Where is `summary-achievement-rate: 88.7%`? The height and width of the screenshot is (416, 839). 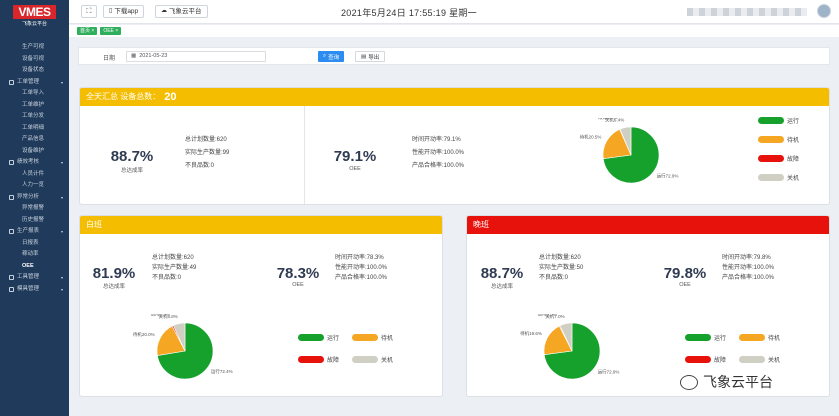
summary-achievement-rate: 88.7% is located at coordinates (132, 156).